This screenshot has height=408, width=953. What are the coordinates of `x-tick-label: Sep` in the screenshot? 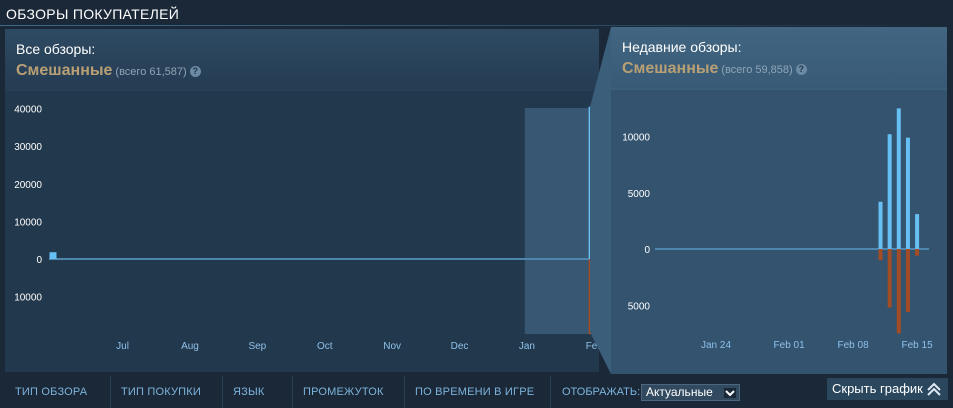 It's located at (257, 346).